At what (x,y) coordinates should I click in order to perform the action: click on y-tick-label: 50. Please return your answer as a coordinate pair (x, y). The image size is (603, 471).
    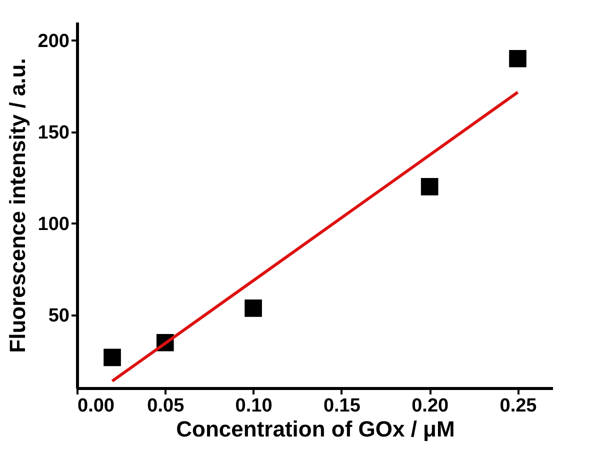
    Looking at the image, I should click on (59, 315).